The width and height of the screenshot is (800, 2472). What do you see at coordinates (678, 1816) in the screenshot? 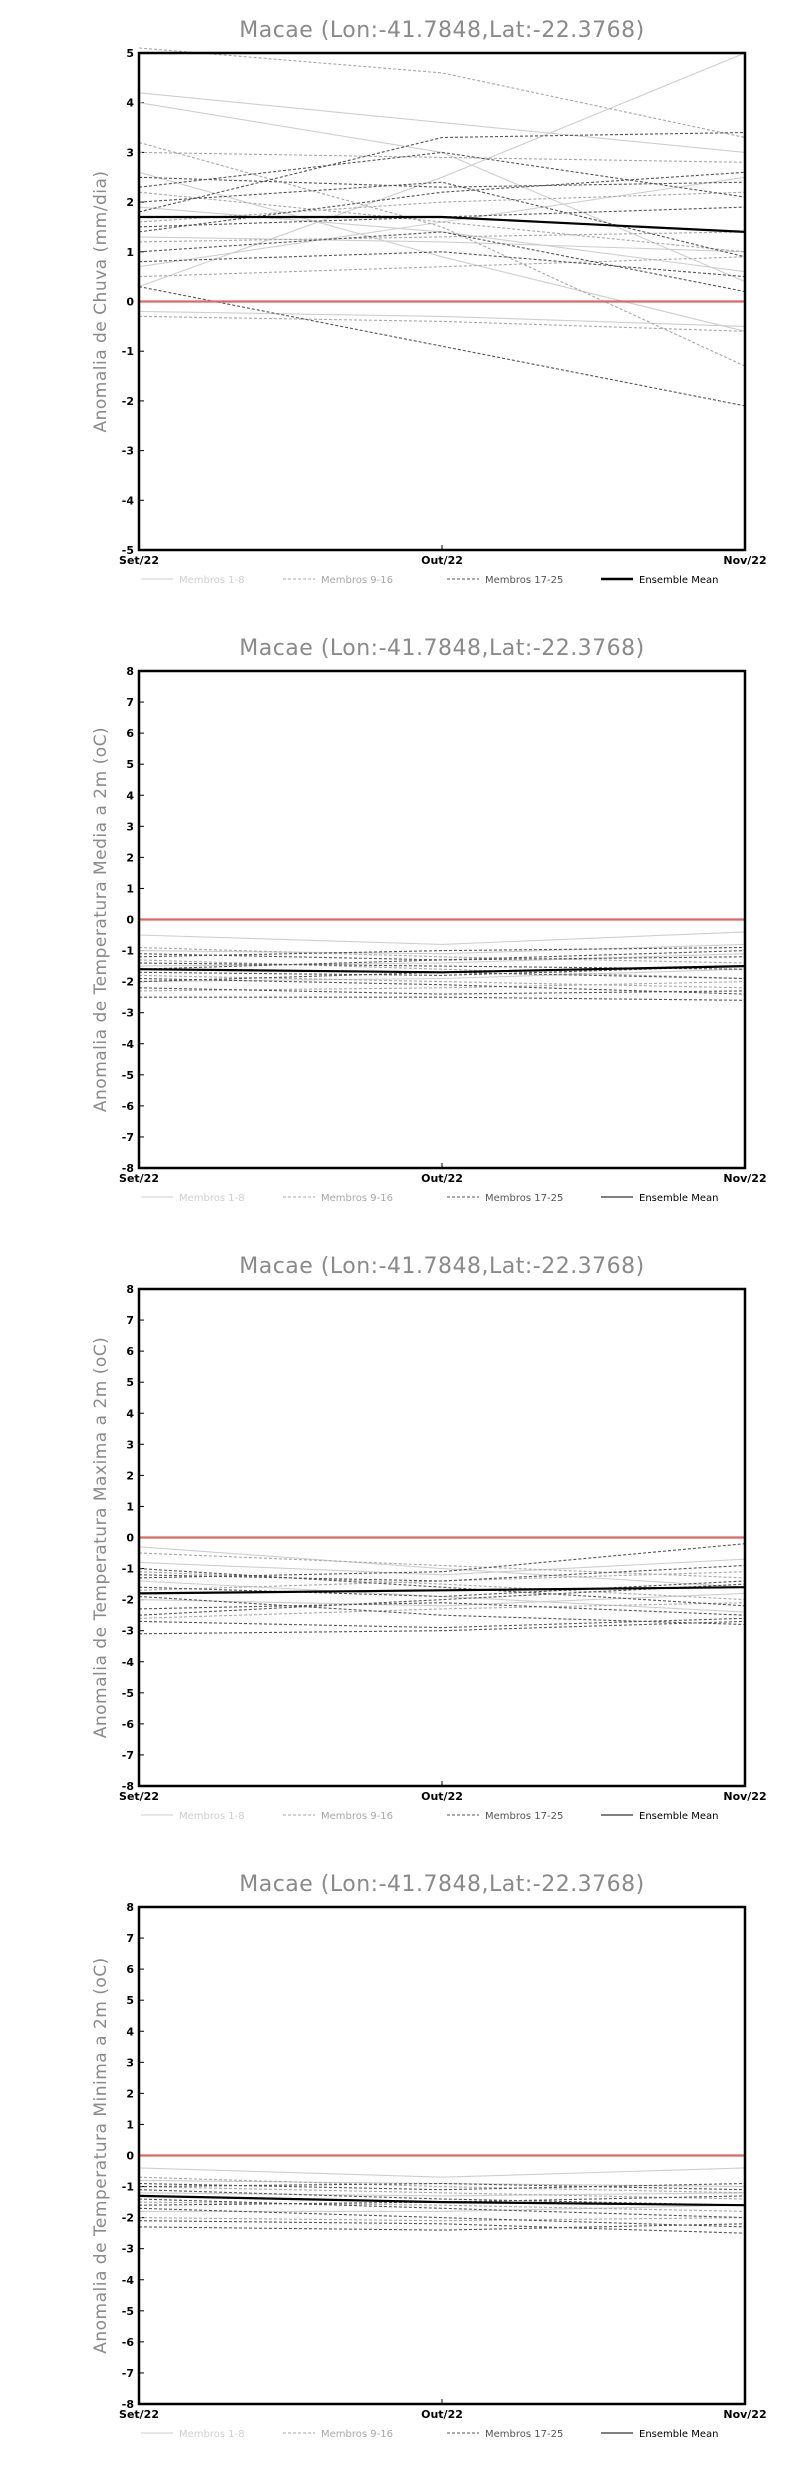
I see `legend-label: Ensemble Mean` at bounding box center [678, 1816].